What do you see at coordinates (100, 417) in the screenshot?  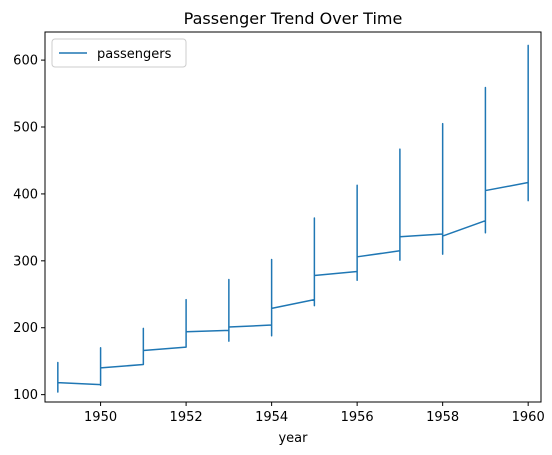 I see `x-tick-label: 1950` at bounding box center [100, 417].